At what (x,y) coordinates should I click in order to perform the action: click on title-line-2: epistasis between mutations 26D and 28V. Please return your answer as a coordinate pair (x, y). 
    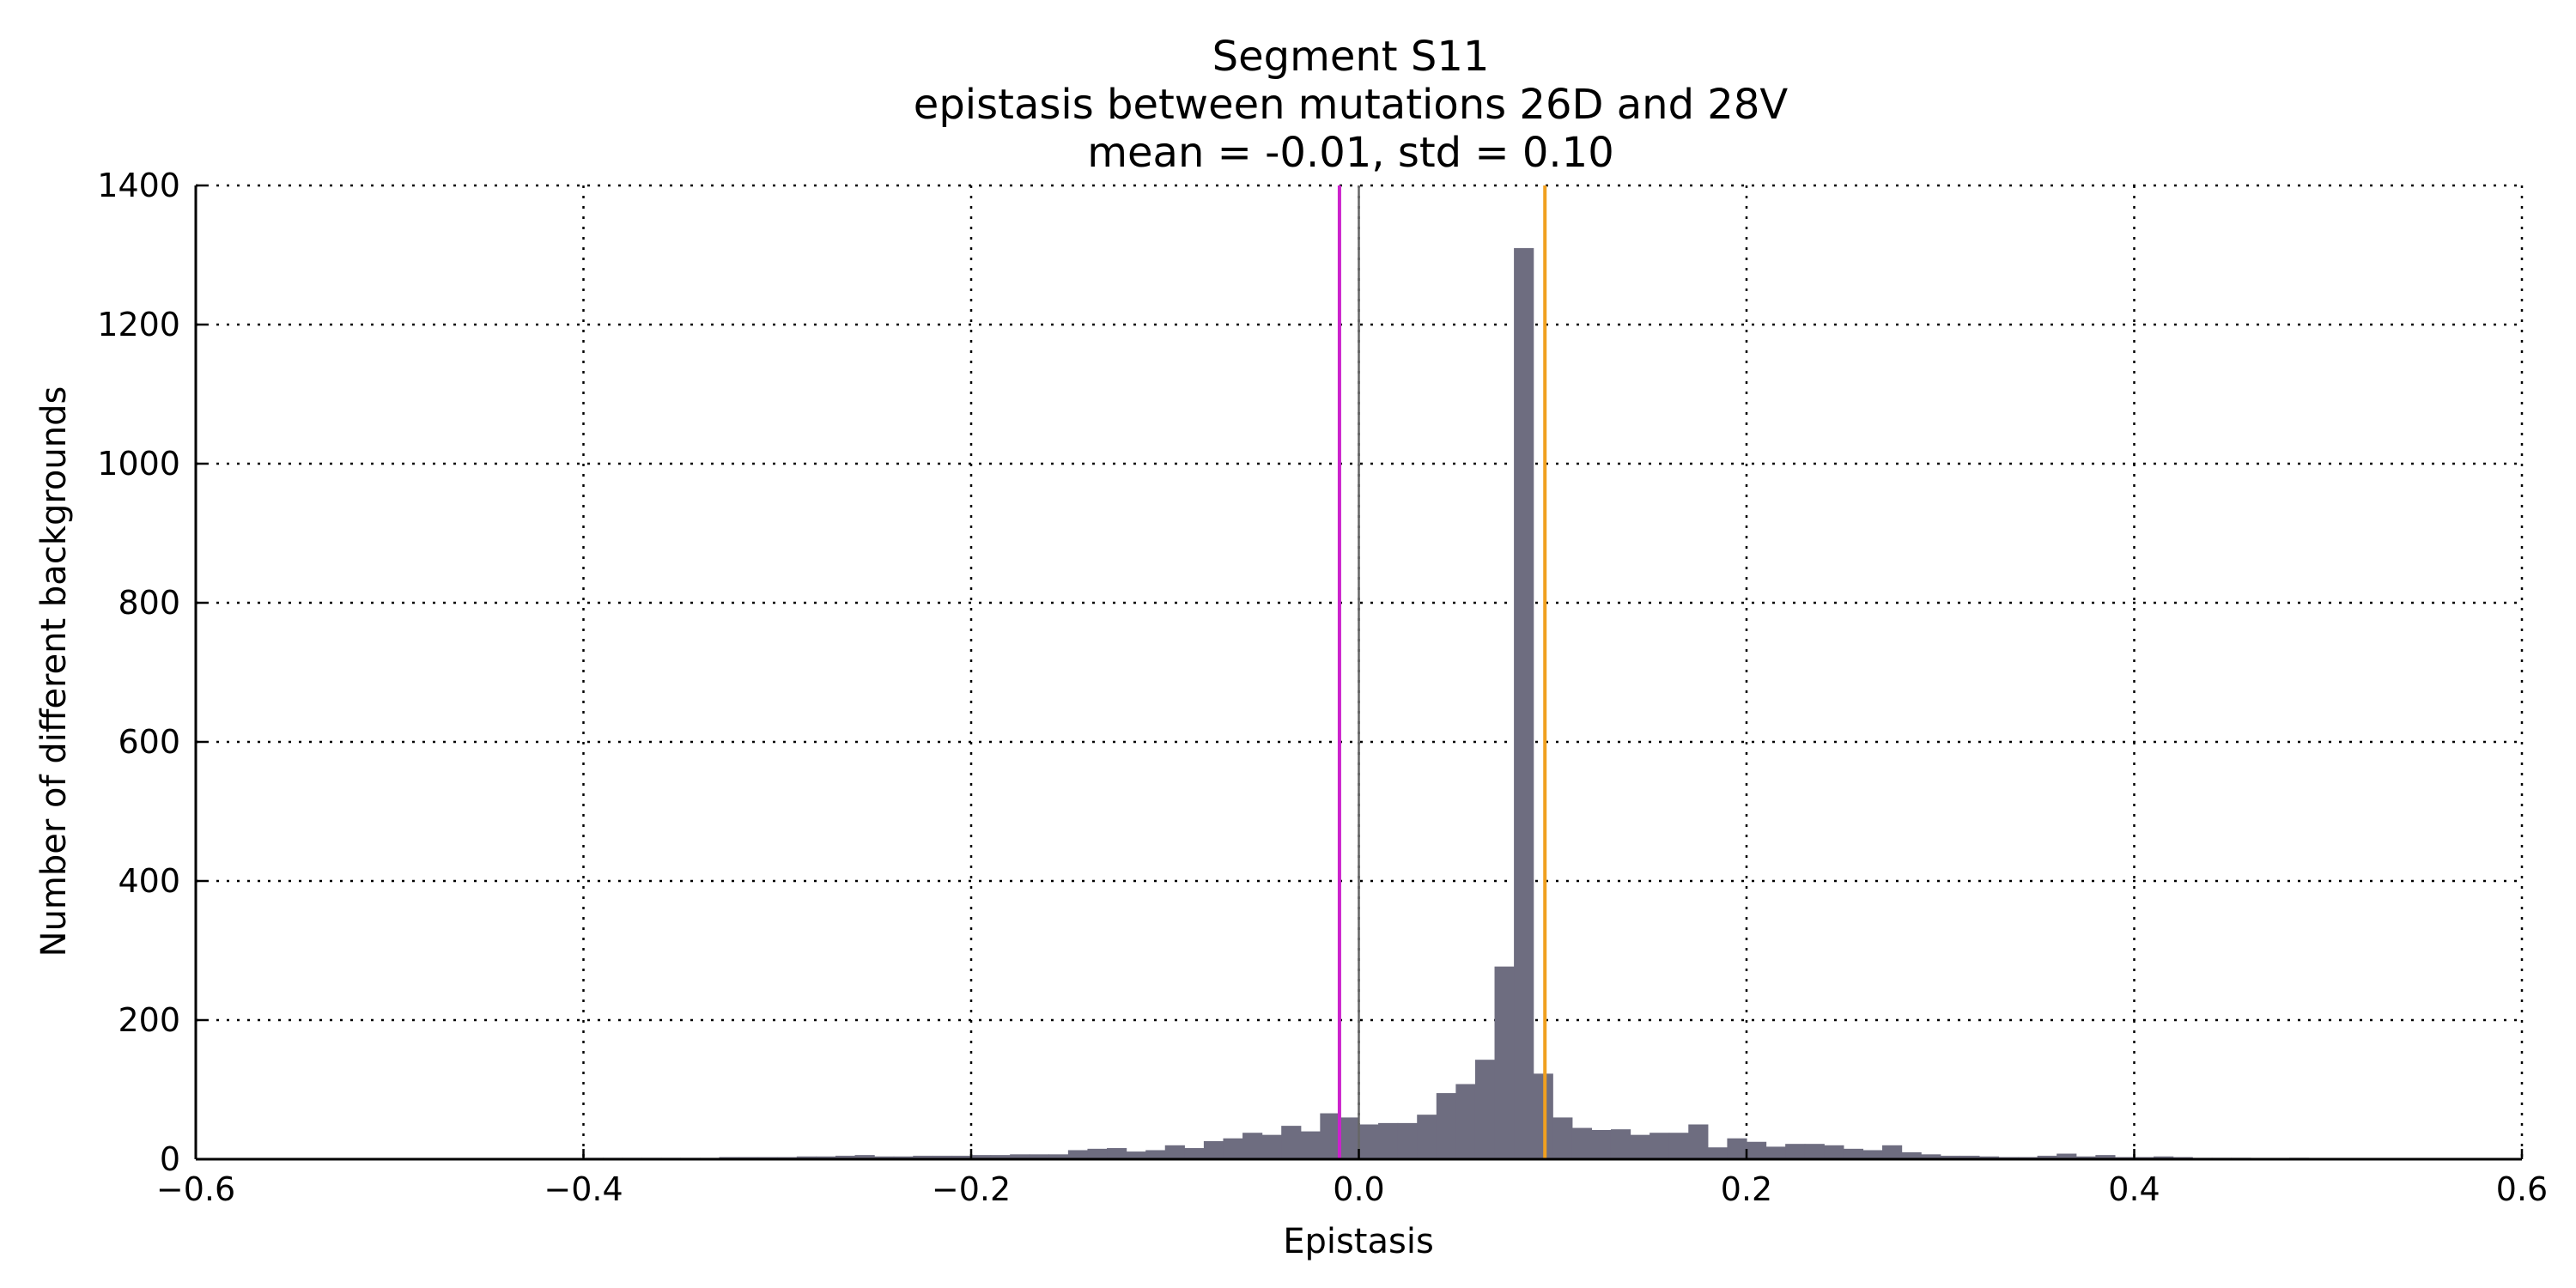
    Looking at the image, I should click on (1352, 105).